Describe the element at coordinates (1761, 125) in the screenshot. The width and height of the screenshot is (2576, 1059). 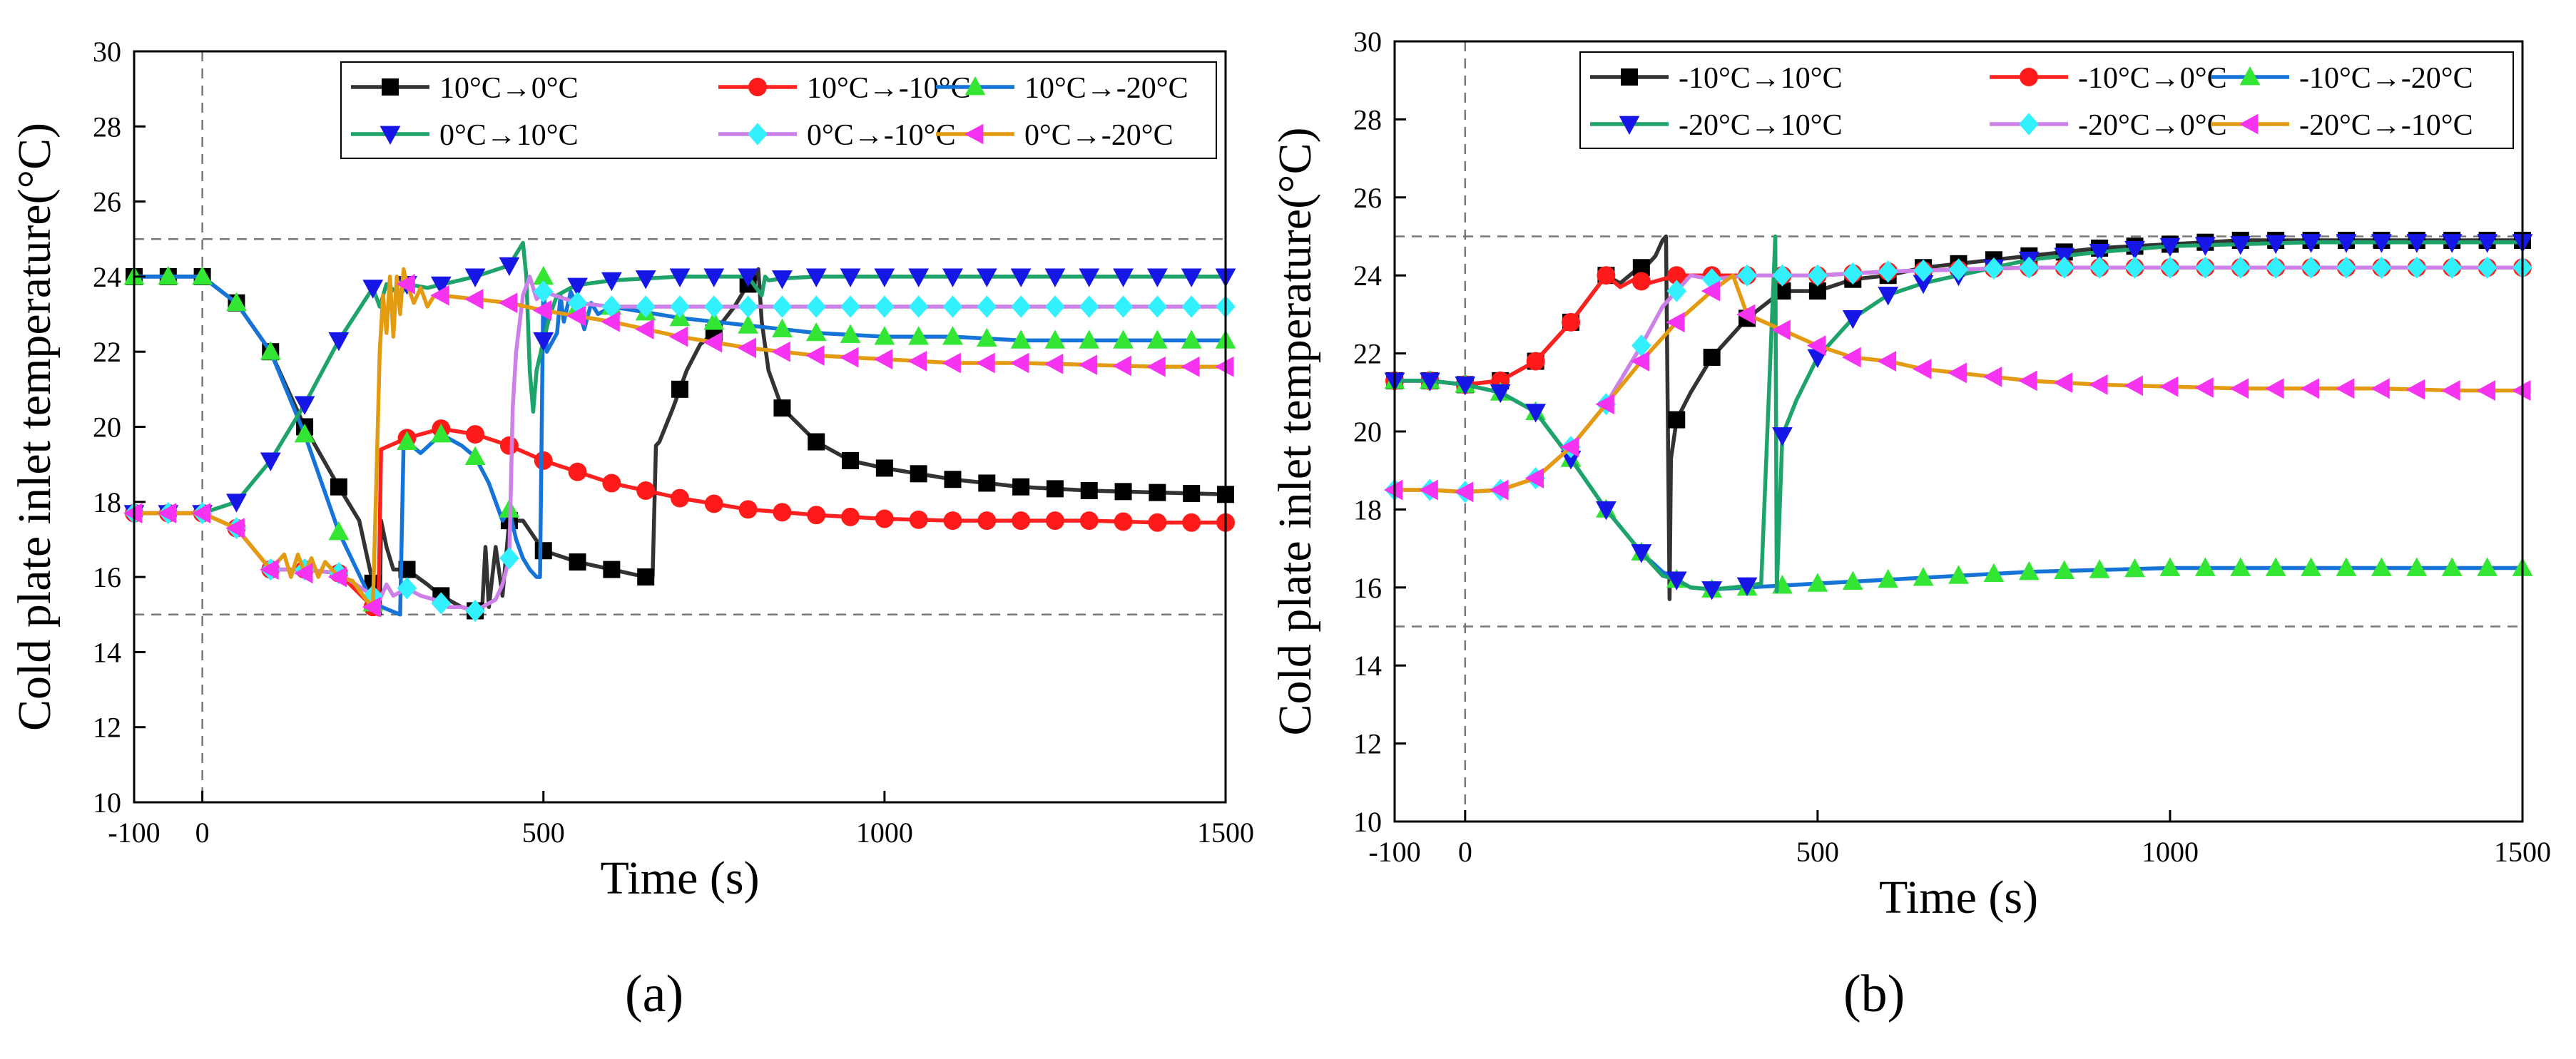
I see `legend-label: -20°C→10°C` at that location.